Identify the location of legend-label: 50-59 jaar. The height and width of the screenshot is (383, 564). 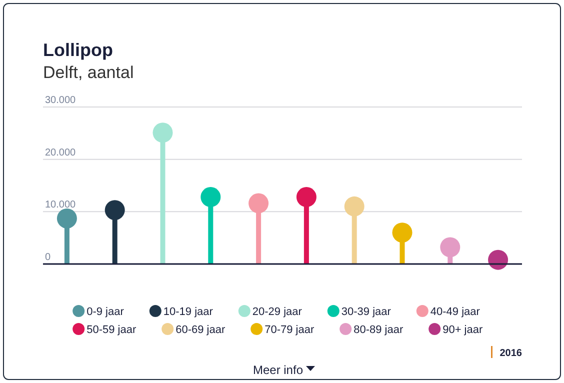
(111, 330).